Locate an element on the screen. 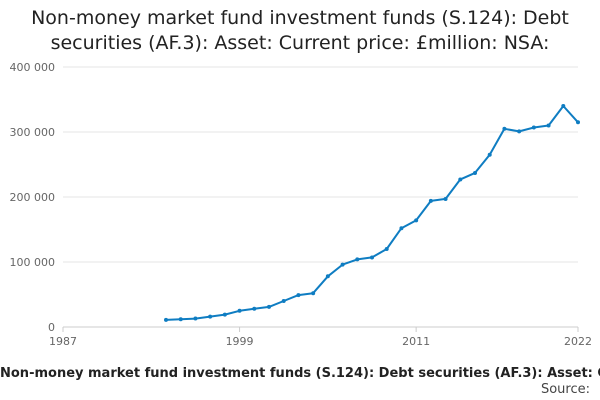  y-tick-label: 200 000 is located at coordinates (33, 197).